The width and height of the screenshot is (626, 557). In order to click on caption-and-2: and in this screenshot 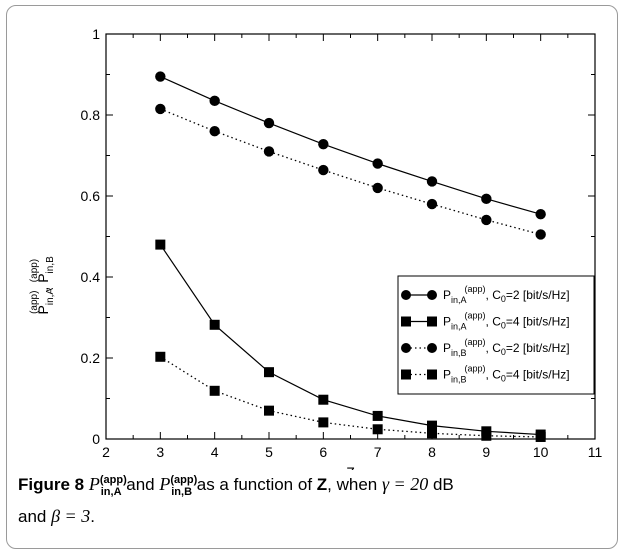, I will do `click(35, 516)`.